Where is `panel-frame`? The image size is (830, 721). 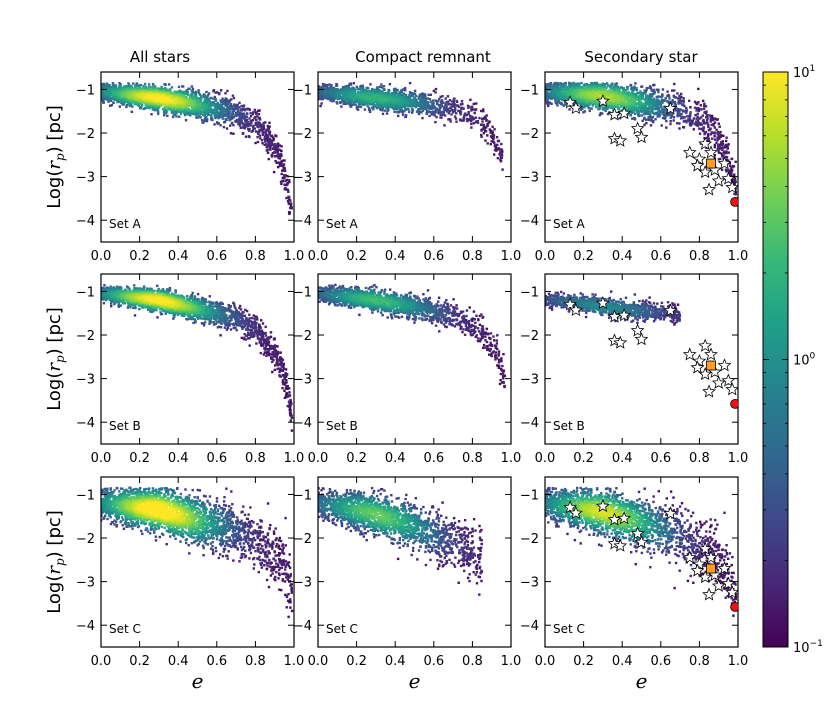
panel-frame is located at coordinates (414, 157).